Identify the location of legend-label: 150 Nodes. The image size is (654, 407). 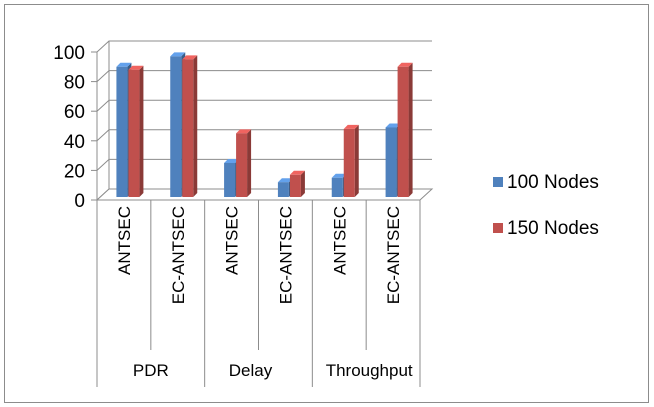
(553, 228).